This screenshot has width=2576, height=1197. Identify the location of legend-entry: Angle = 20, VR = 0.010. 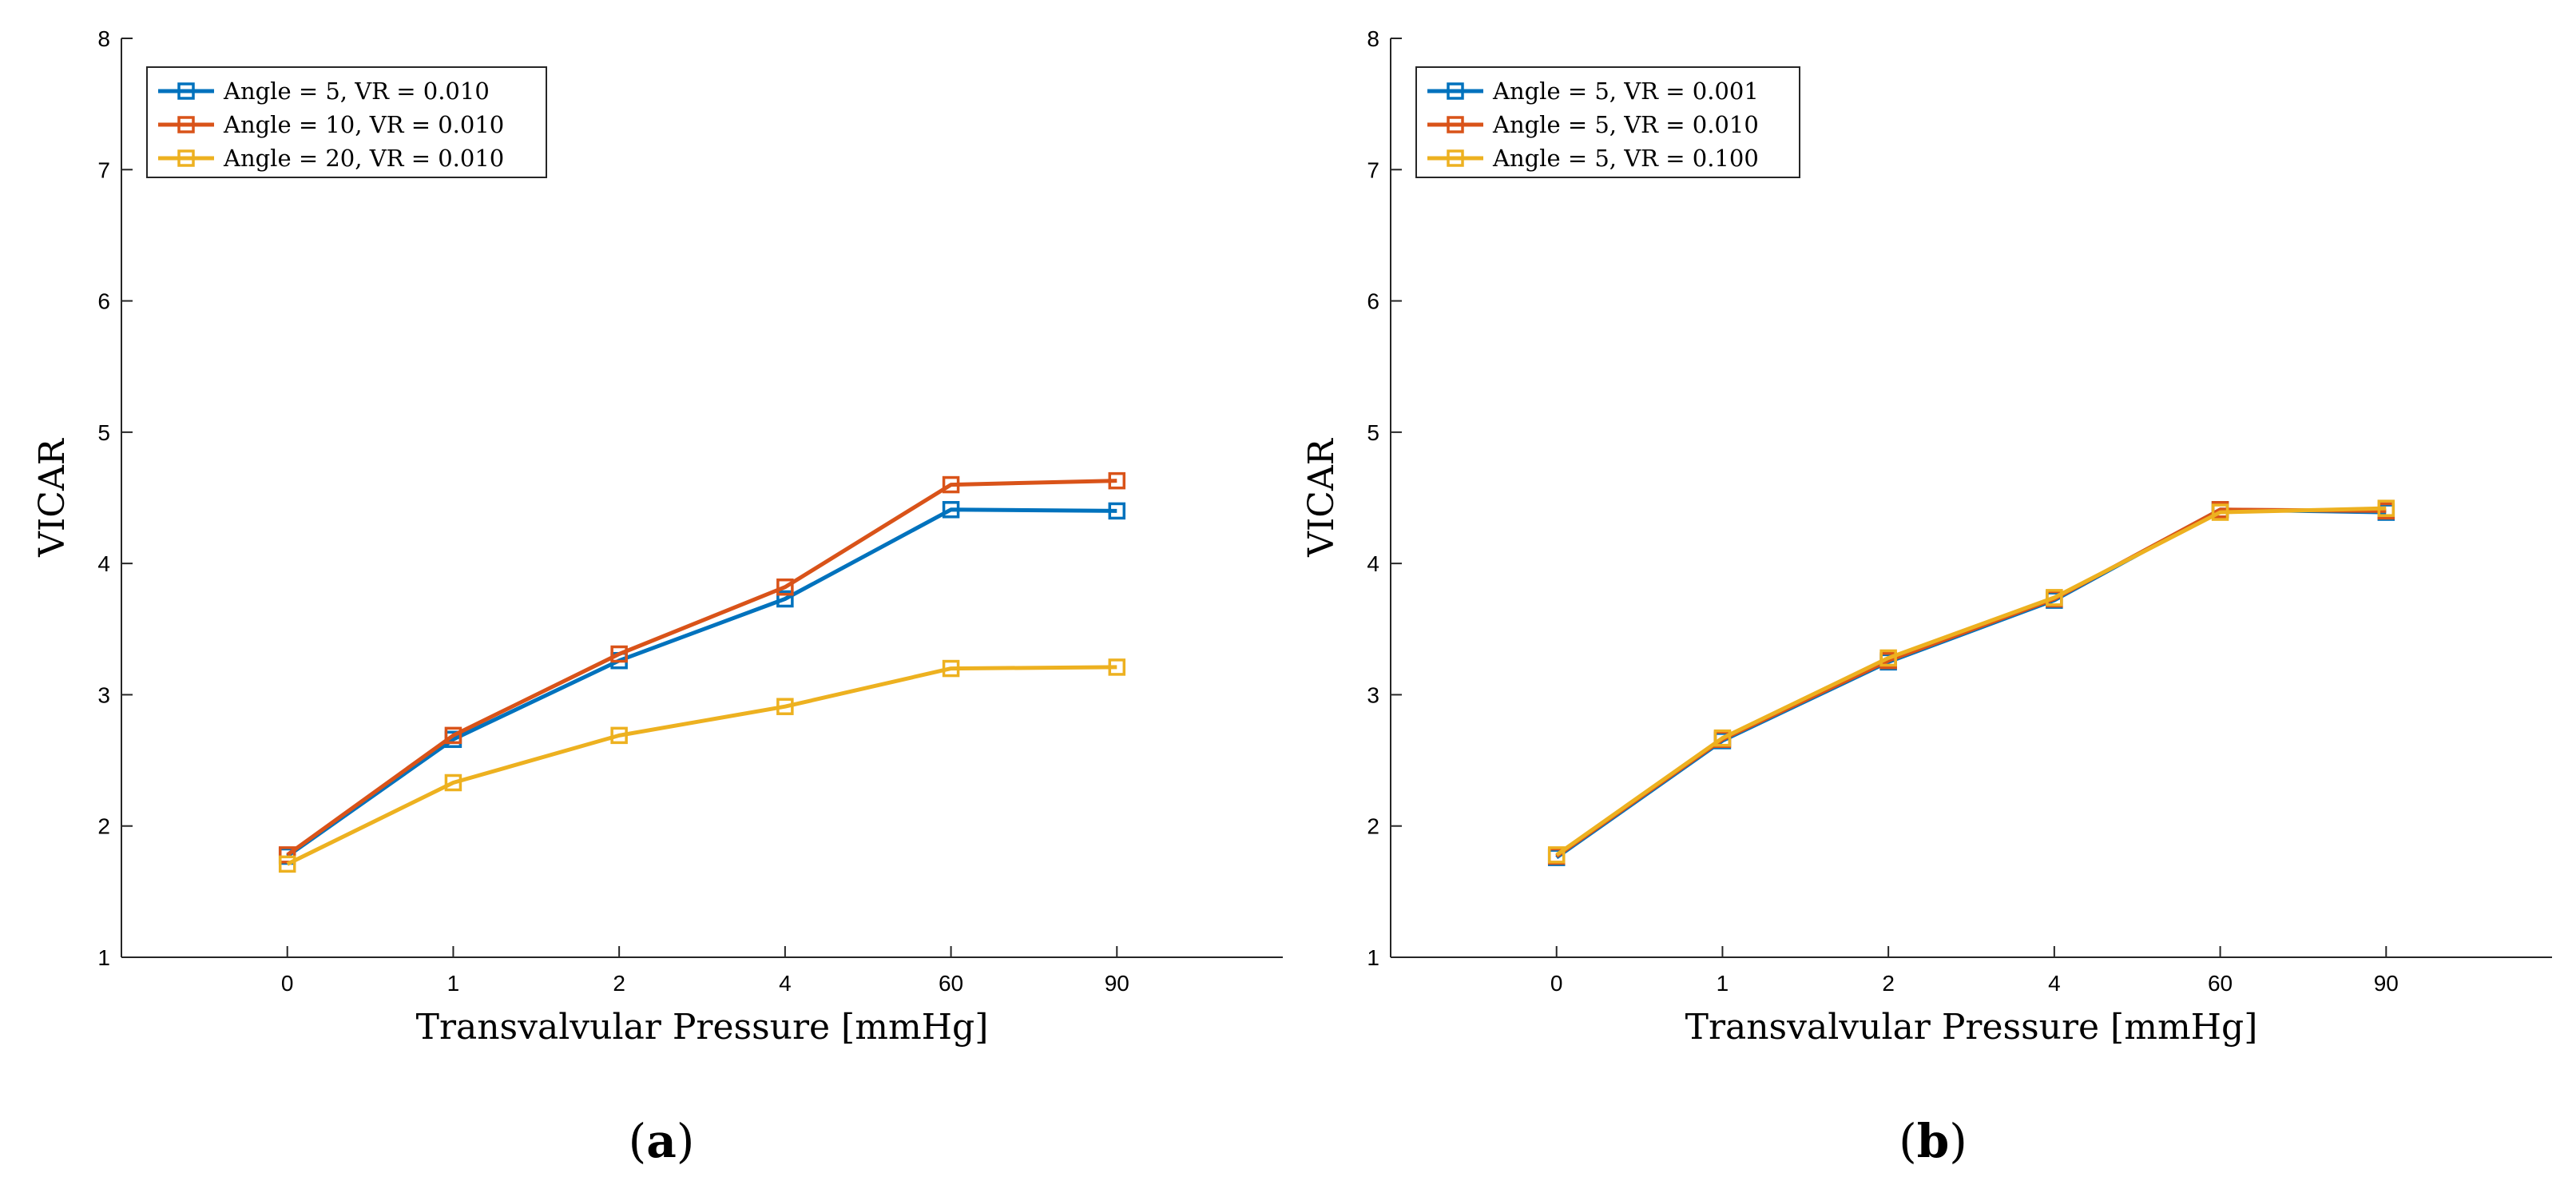
(331, 159).